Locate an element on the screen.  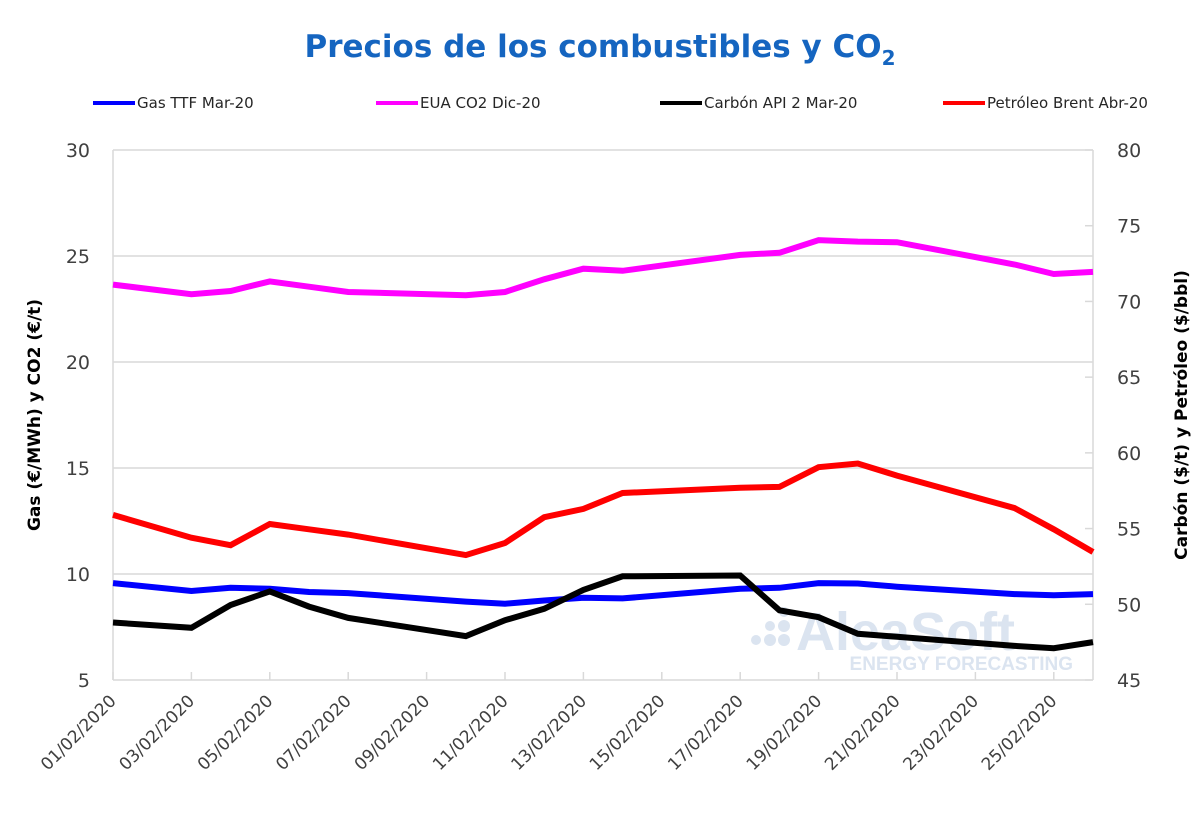
y2-tick-label: 65 is located at coordinates (1129, 378).